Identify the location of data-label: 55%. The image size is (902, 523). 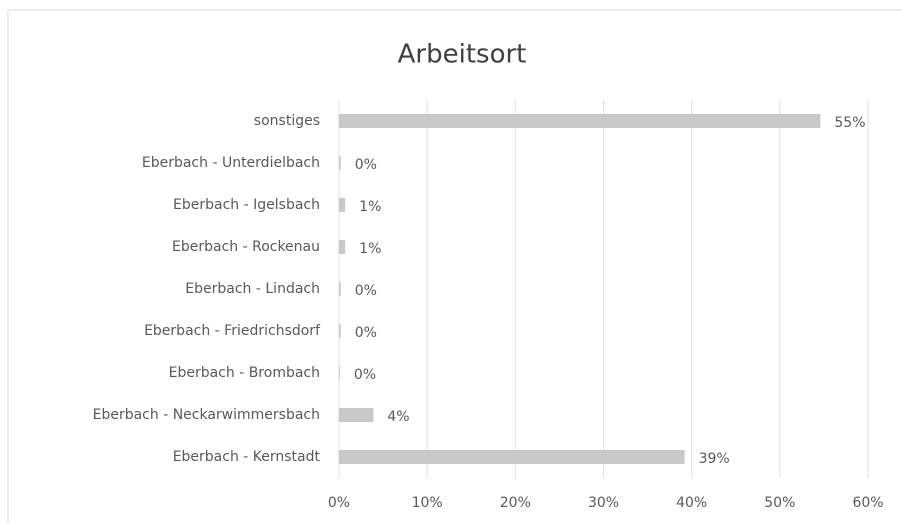
(849, 123).